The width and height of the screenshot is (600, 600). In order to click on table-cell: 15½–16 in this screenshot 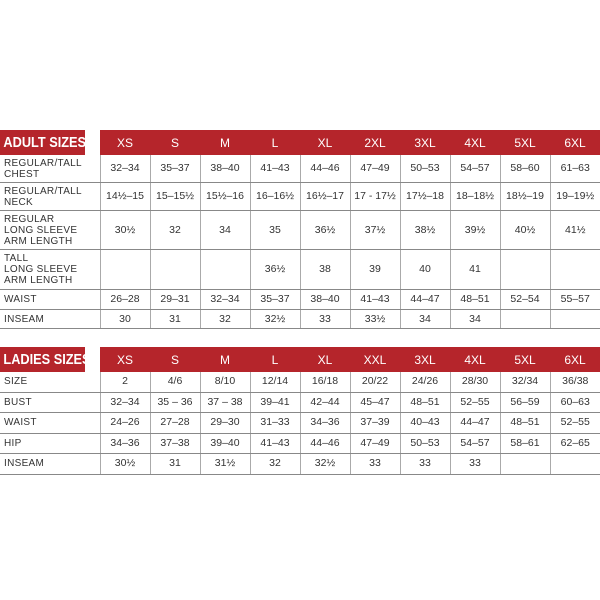, I will do `click(224, 196)`.